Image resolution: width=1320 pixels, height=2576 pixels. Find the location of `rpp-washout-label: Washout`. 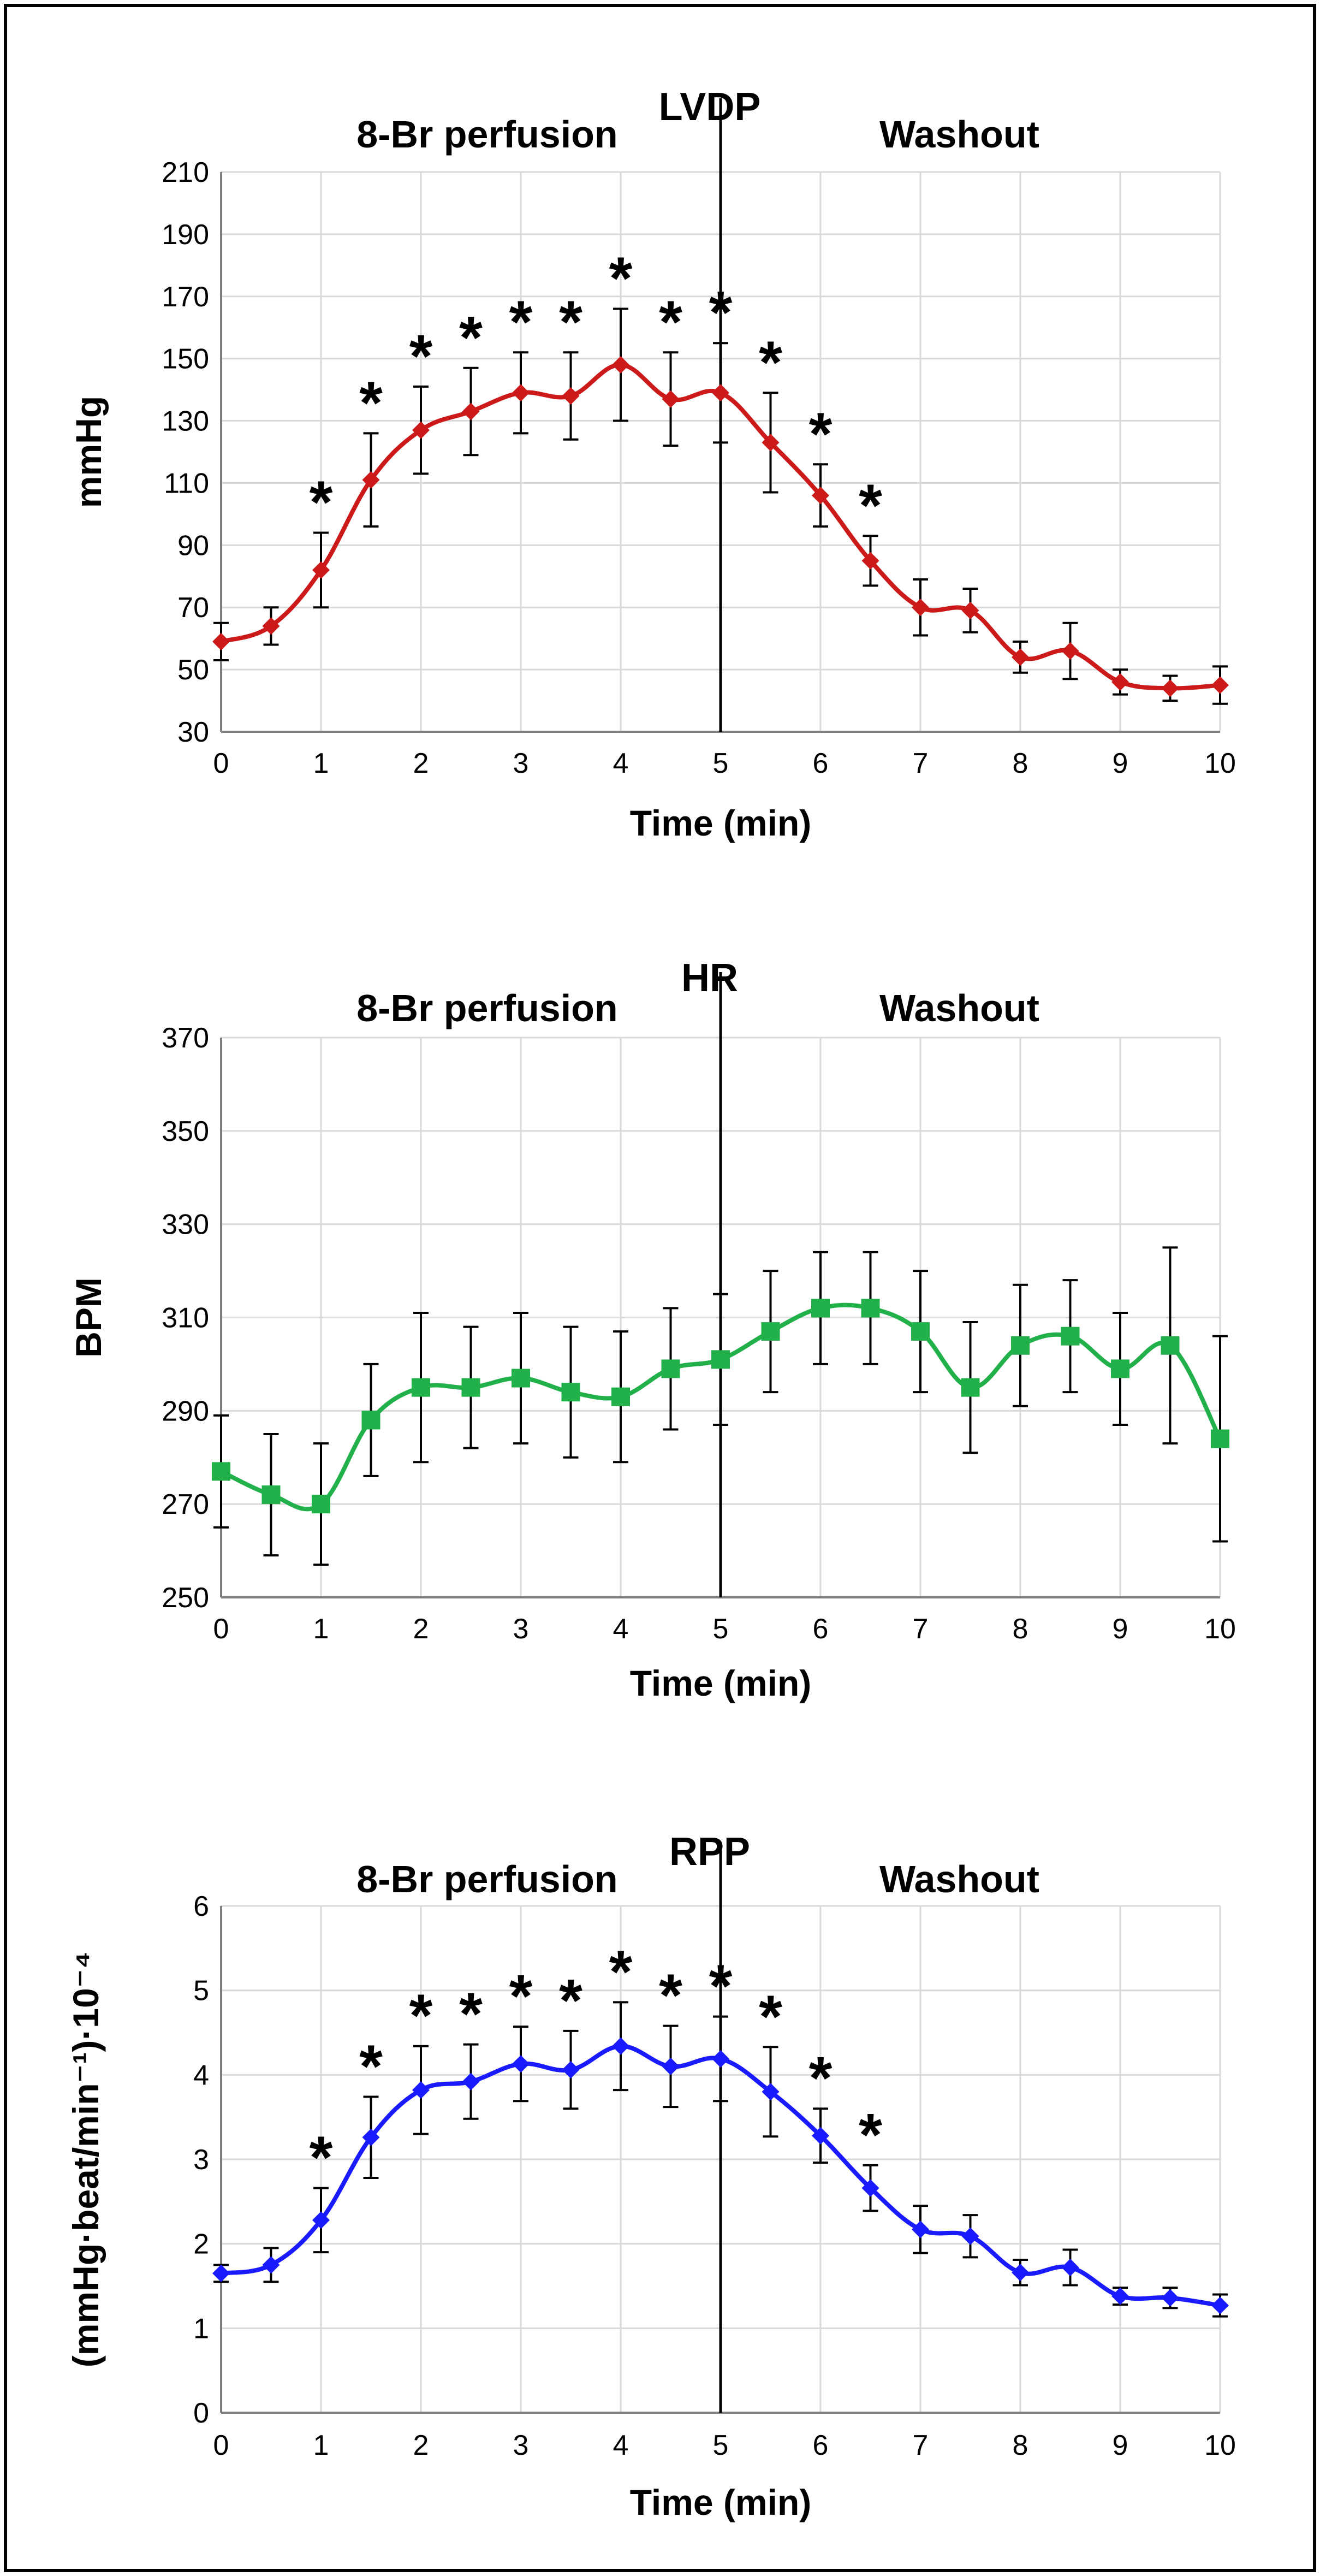

rpp-washout-label: Washout is located at coordinates (959, 1879).